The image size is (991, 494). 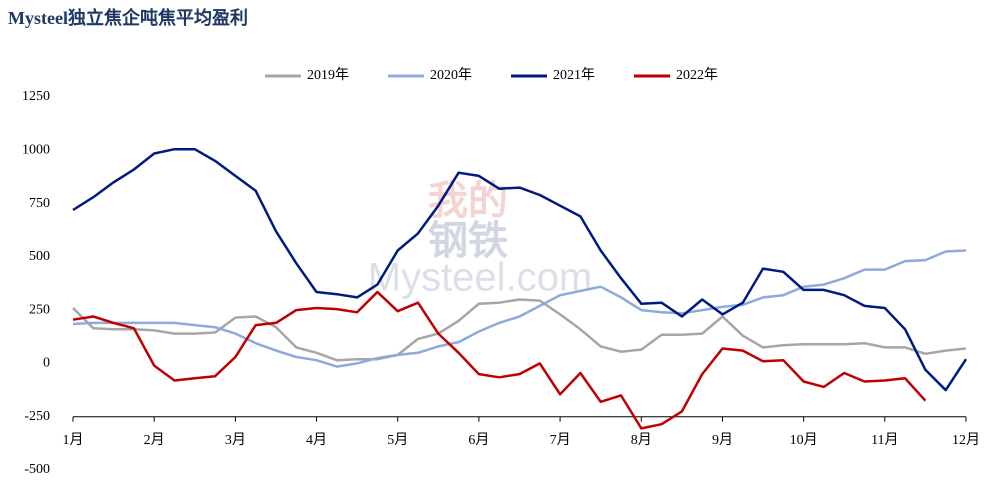 I want to click on x-tick-label: 7月, so click(x=560, y=440).